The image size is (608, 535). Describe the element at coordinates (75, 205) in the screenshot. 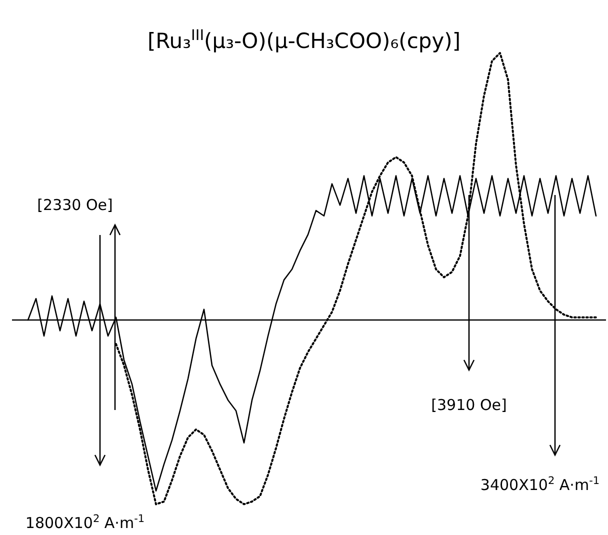

I see `annotation: [2330 Oe]` at that location.